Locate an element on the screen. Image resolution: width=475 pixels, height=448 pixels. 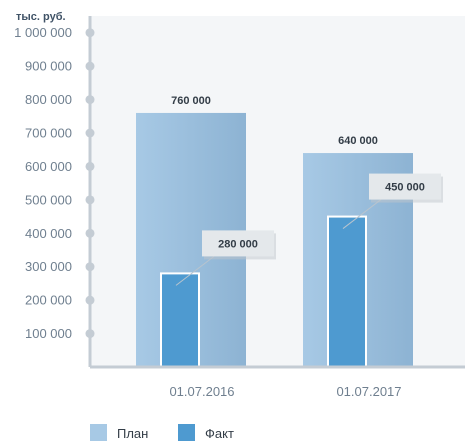
y-tick-label: 700 000 is located at coordinates (48, 133).